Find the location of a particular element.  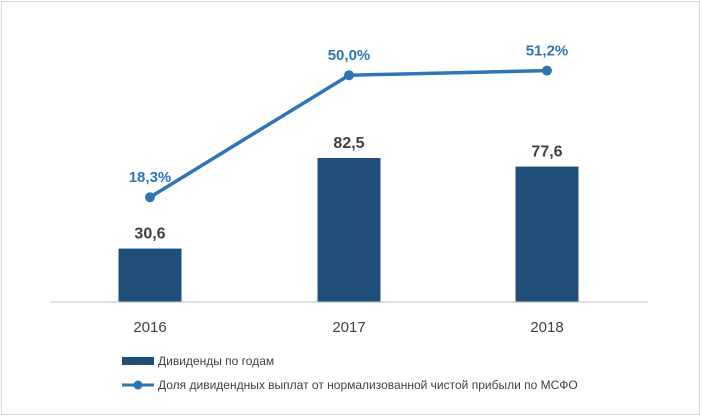

bar-2017 is located at coordinates (349, 230).